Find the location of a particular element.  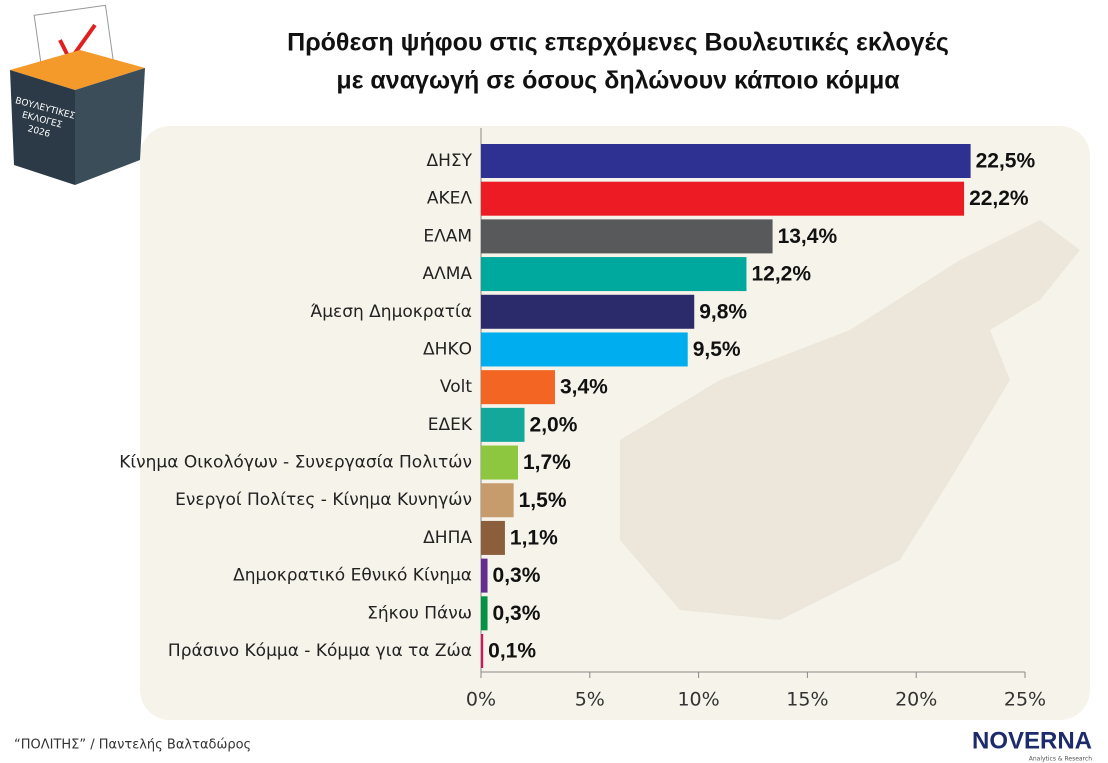

y-tick-label: ΔΗΠΑ is located at coordinates (447, 538).